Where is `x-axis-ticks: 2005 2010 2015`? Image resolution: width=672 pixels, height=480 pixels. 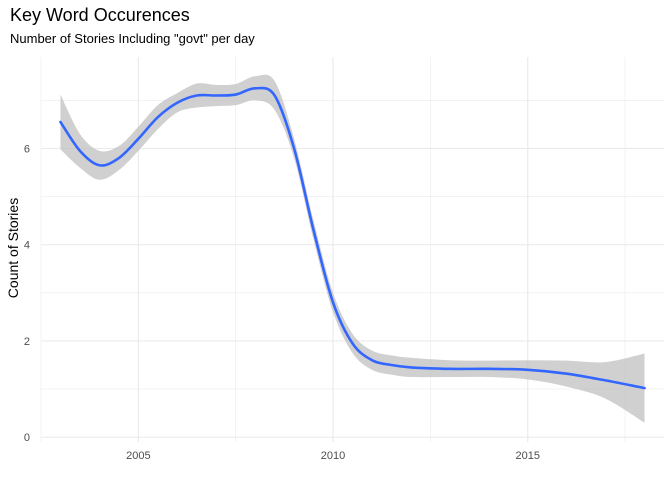 x-axis-ticks: 2005 2010 2015 is located at coordinates (333, 456).